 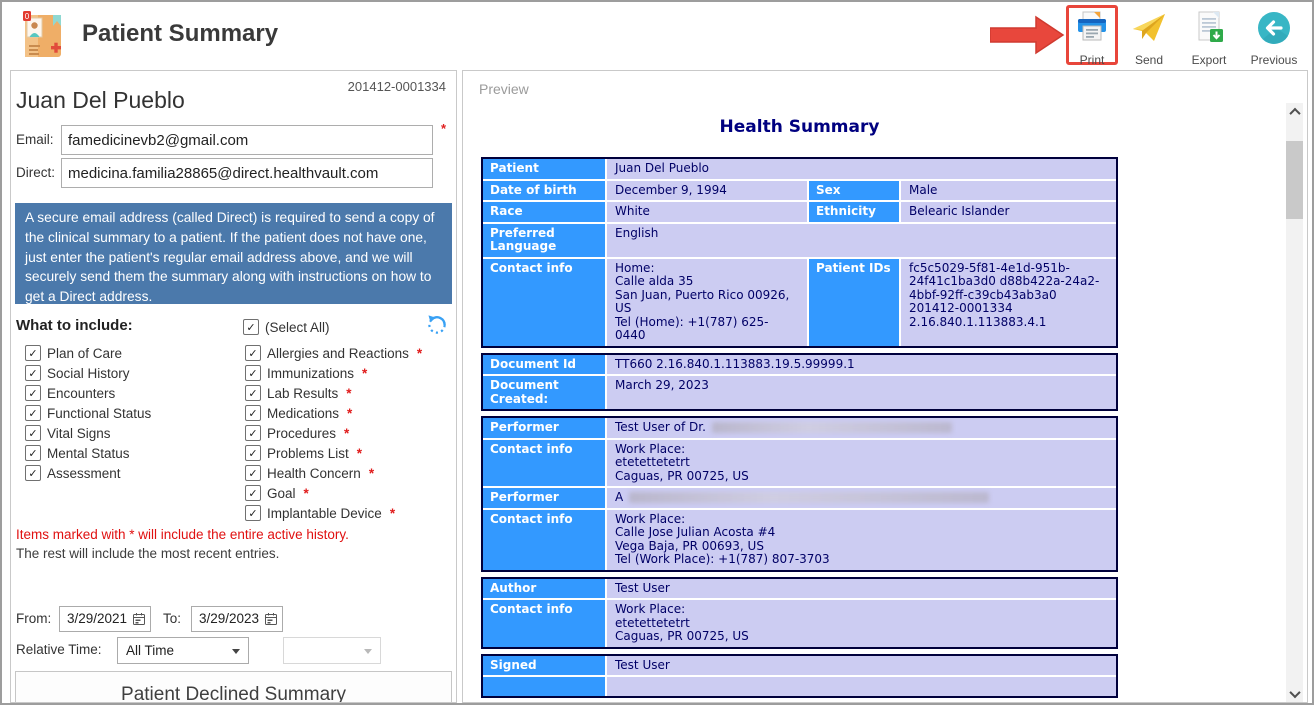 I want to click on scroll-up-button, so click(x=1294, y=111).